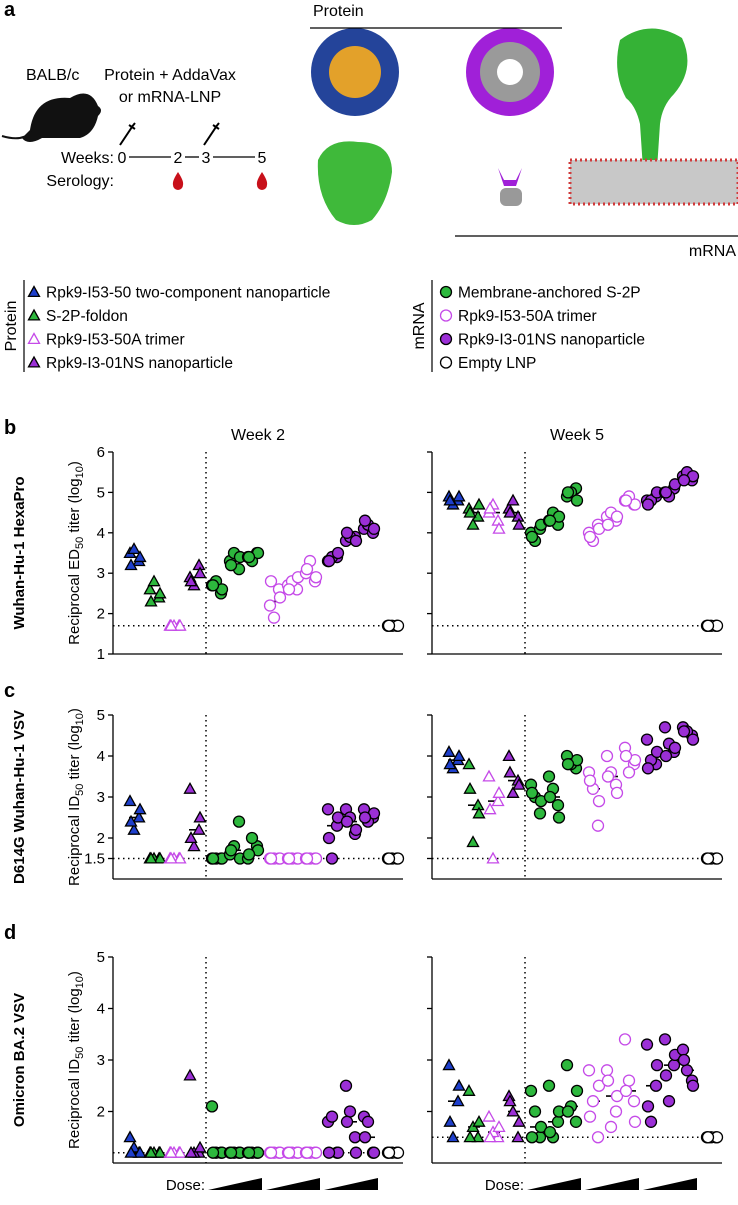  I want to click on chart-title: Week 5, so click(577, 435).